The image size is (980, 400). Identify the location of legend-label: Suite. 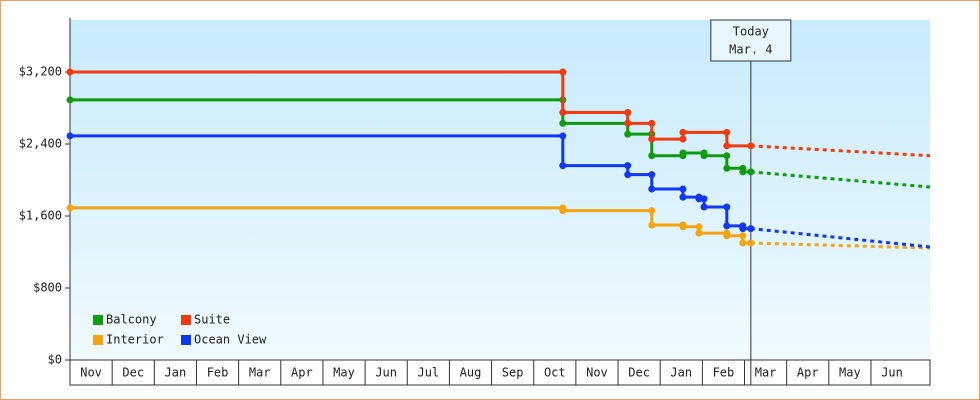
(212, 320).